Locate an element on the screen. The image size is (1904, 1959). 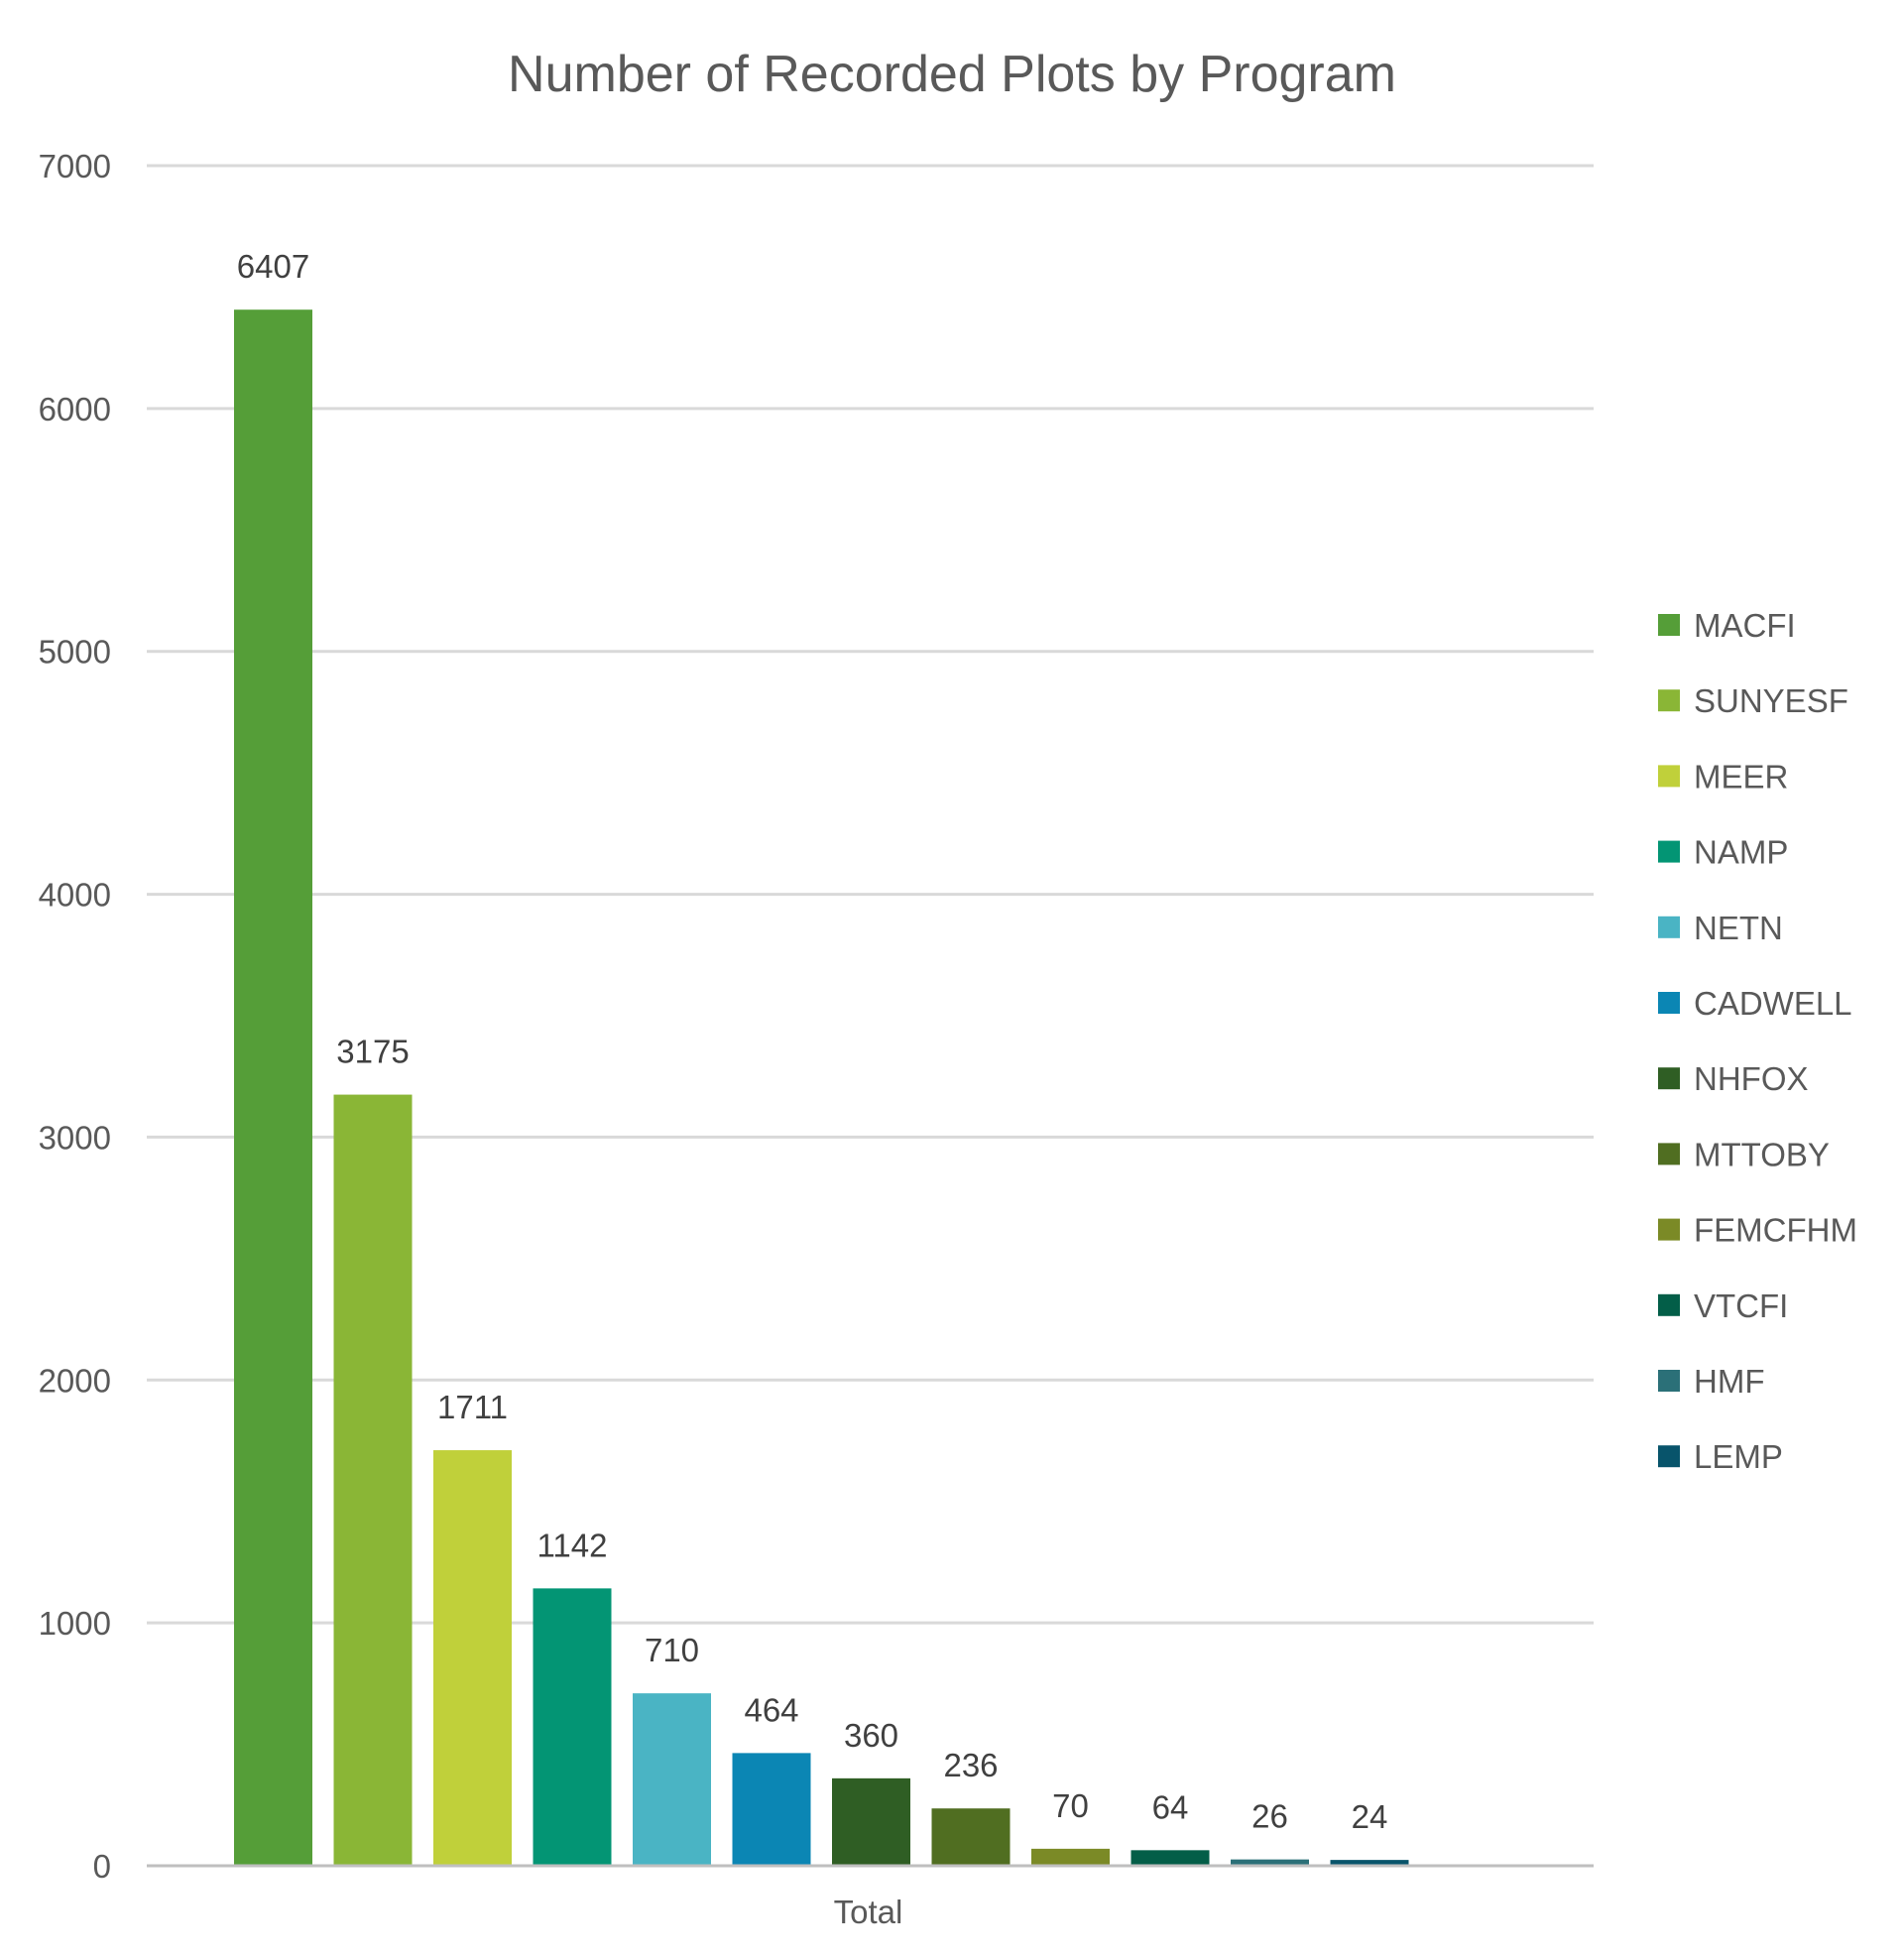
y-tick-label: 3000 is located at coordinates (75, 1137).